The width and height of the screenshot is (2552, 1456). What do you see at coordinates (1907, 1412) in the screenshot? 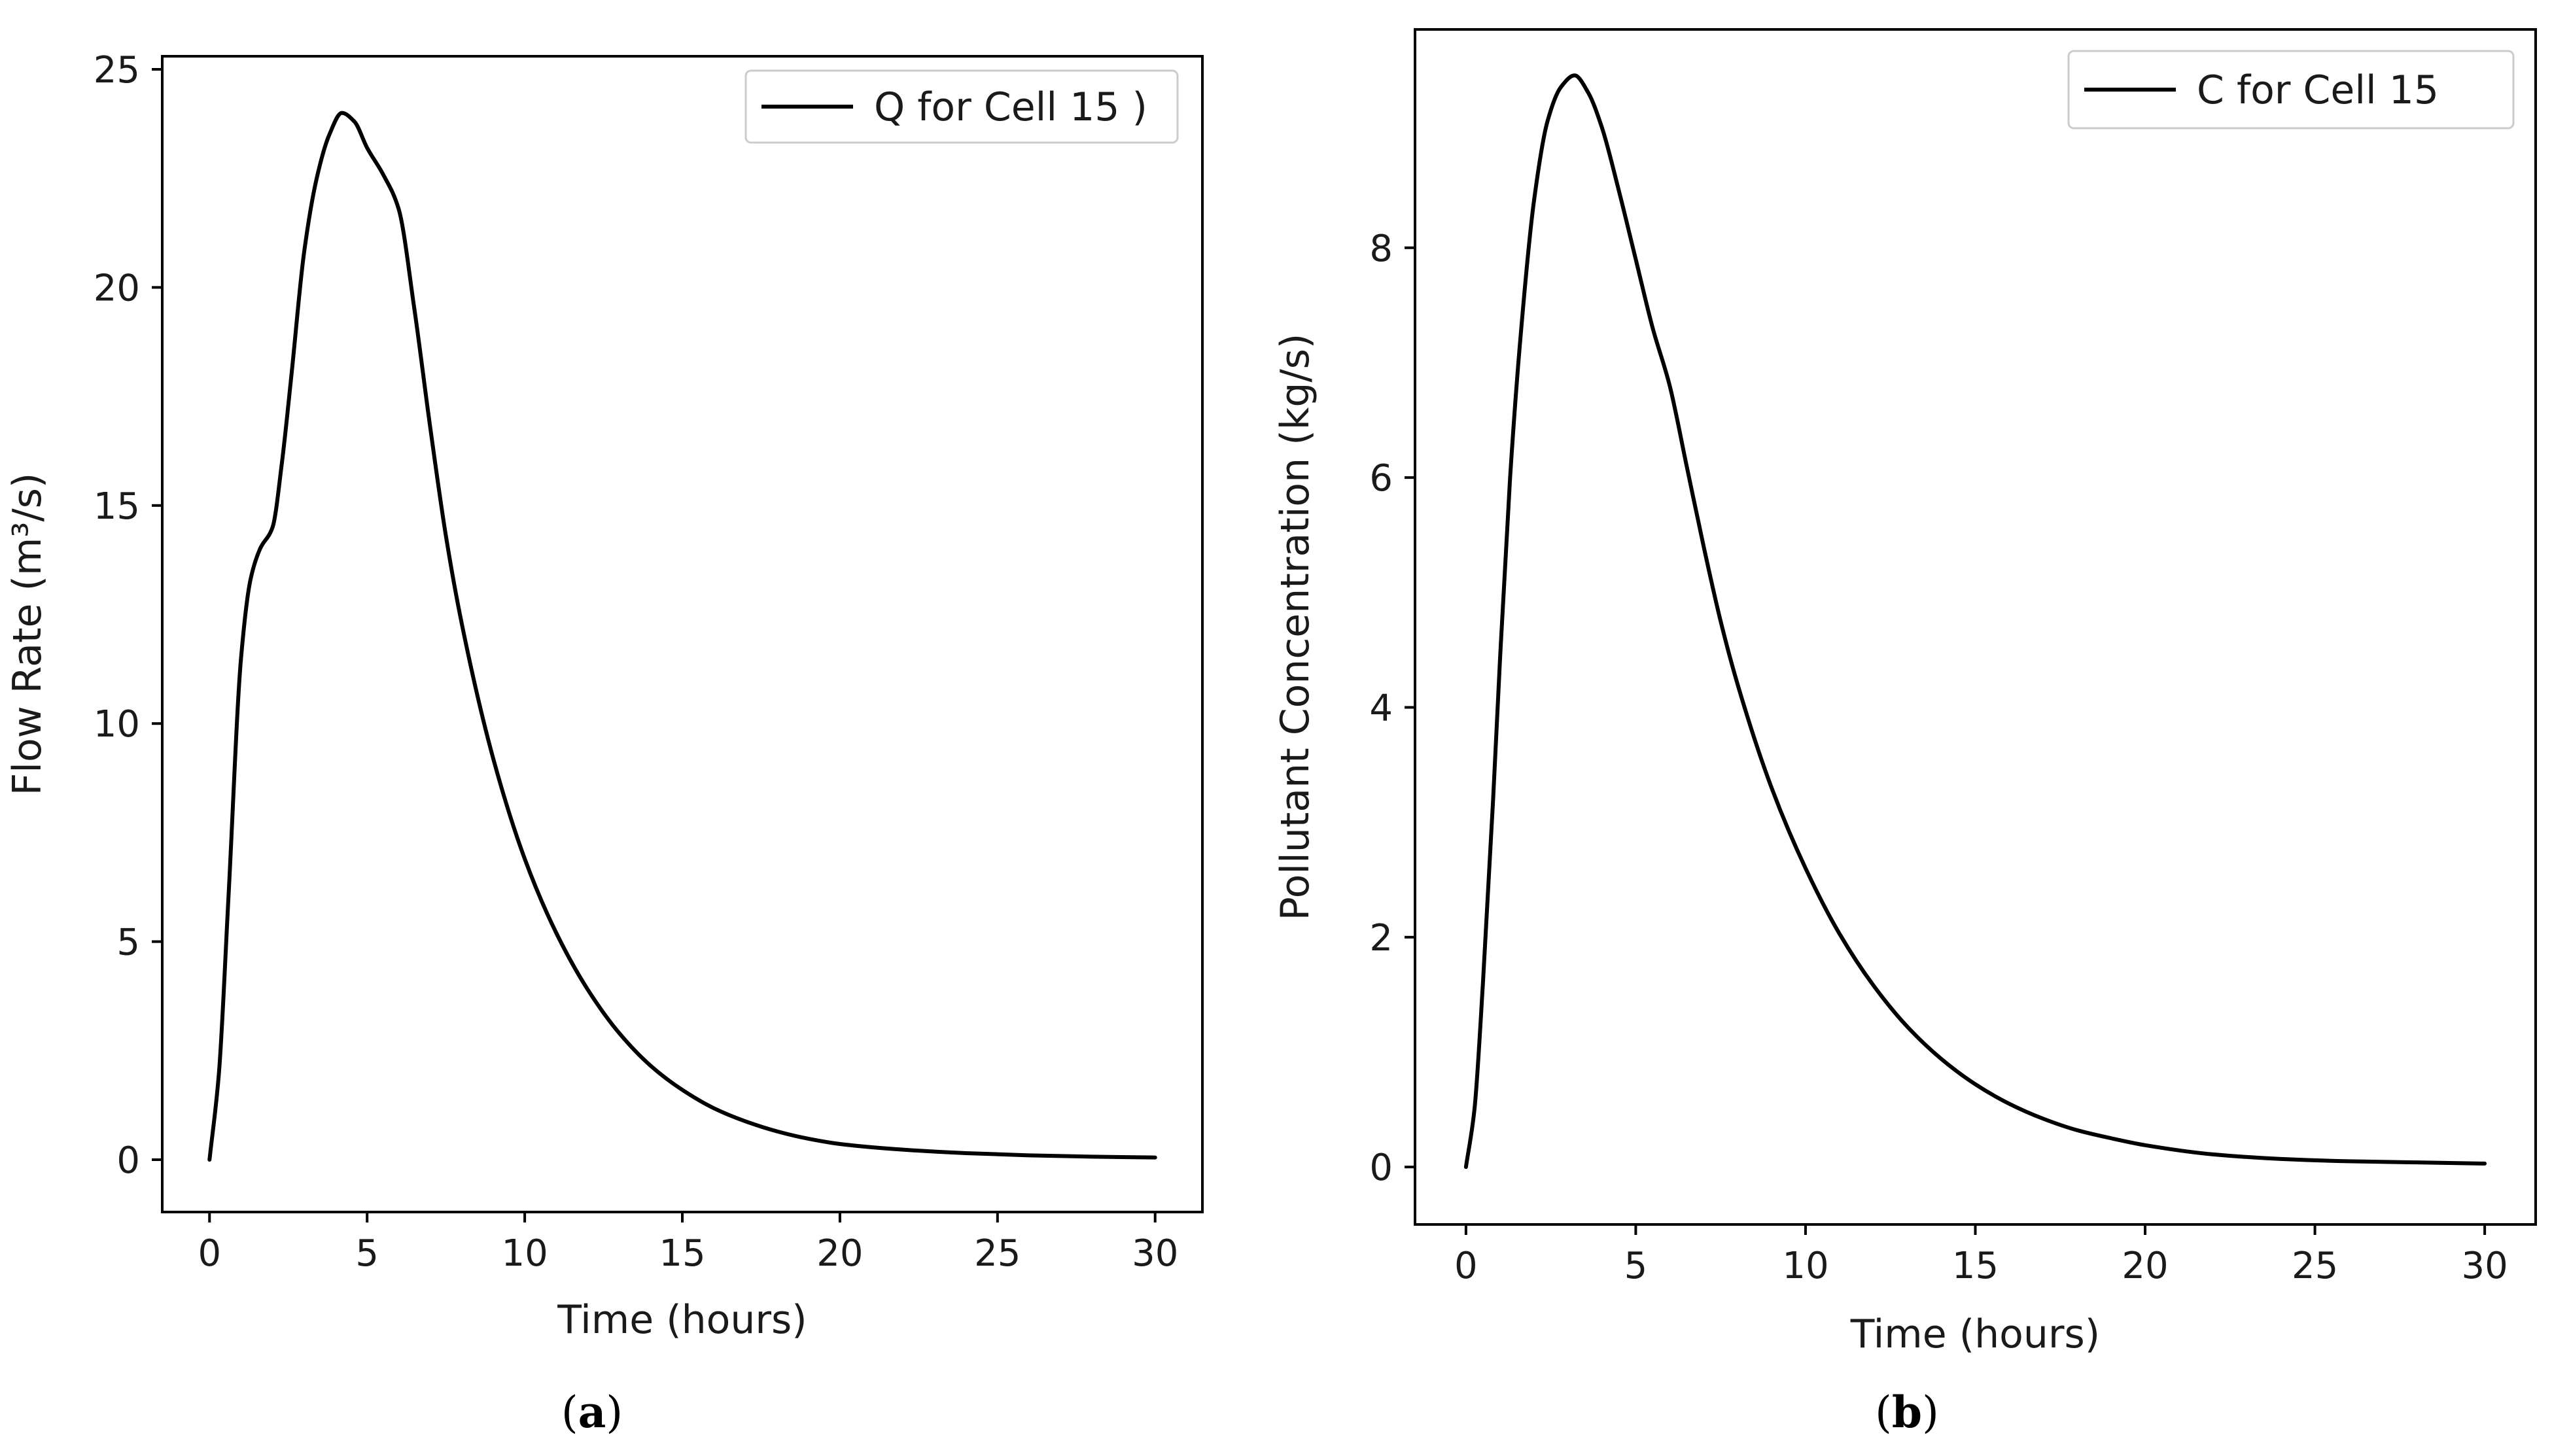
I see `panel-label-b: (b)` at bounding box center [1907, 1412].